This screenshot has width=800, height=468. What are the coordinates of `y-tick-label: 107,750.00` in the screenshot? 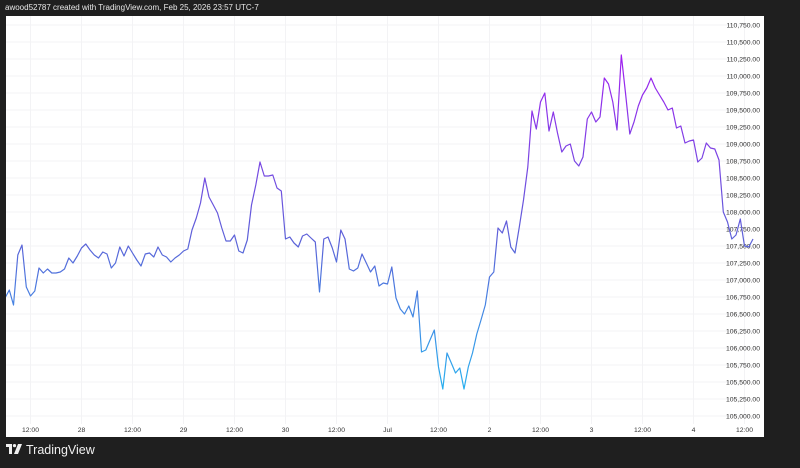 It's located at (743, 230).